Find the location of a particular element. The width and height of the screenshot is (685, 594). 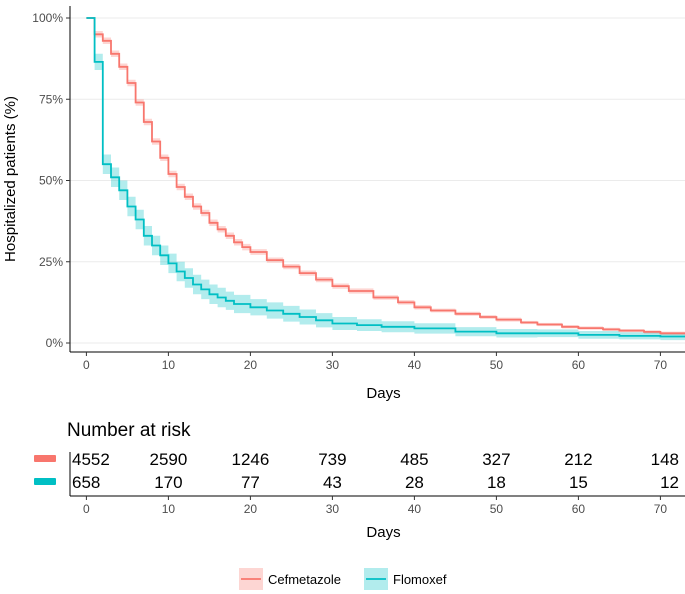

risk-count: 77 is located at coordinates (250, 482).